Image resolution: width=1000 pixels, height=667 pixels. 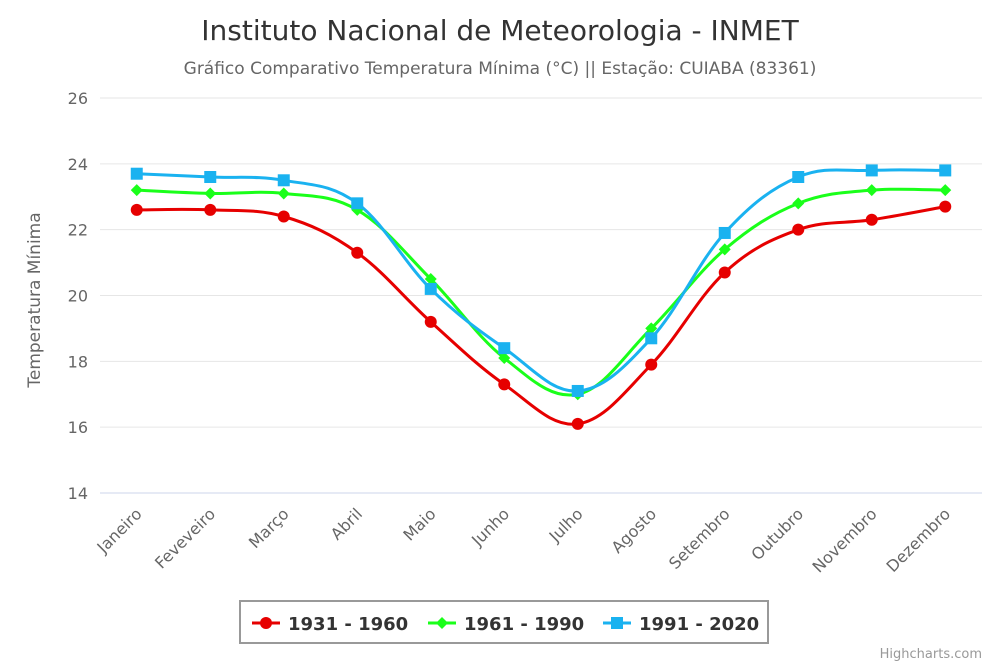 I want to click on x-tick-label: Março, so click(x=269, y=528).